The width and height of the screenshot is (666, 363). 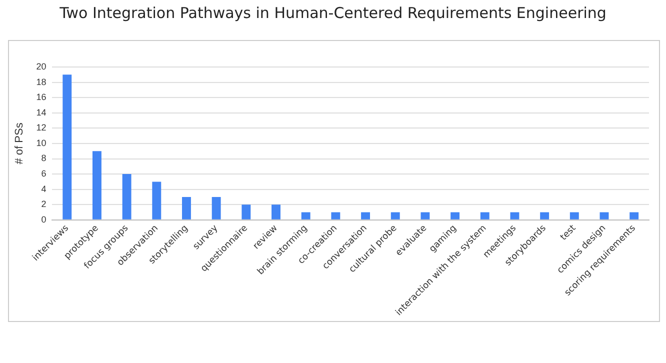 What do you see at coordinates (41, 66) in the screenshot?
I see `y-tick-label: 20` at bounding box center [41, 66].